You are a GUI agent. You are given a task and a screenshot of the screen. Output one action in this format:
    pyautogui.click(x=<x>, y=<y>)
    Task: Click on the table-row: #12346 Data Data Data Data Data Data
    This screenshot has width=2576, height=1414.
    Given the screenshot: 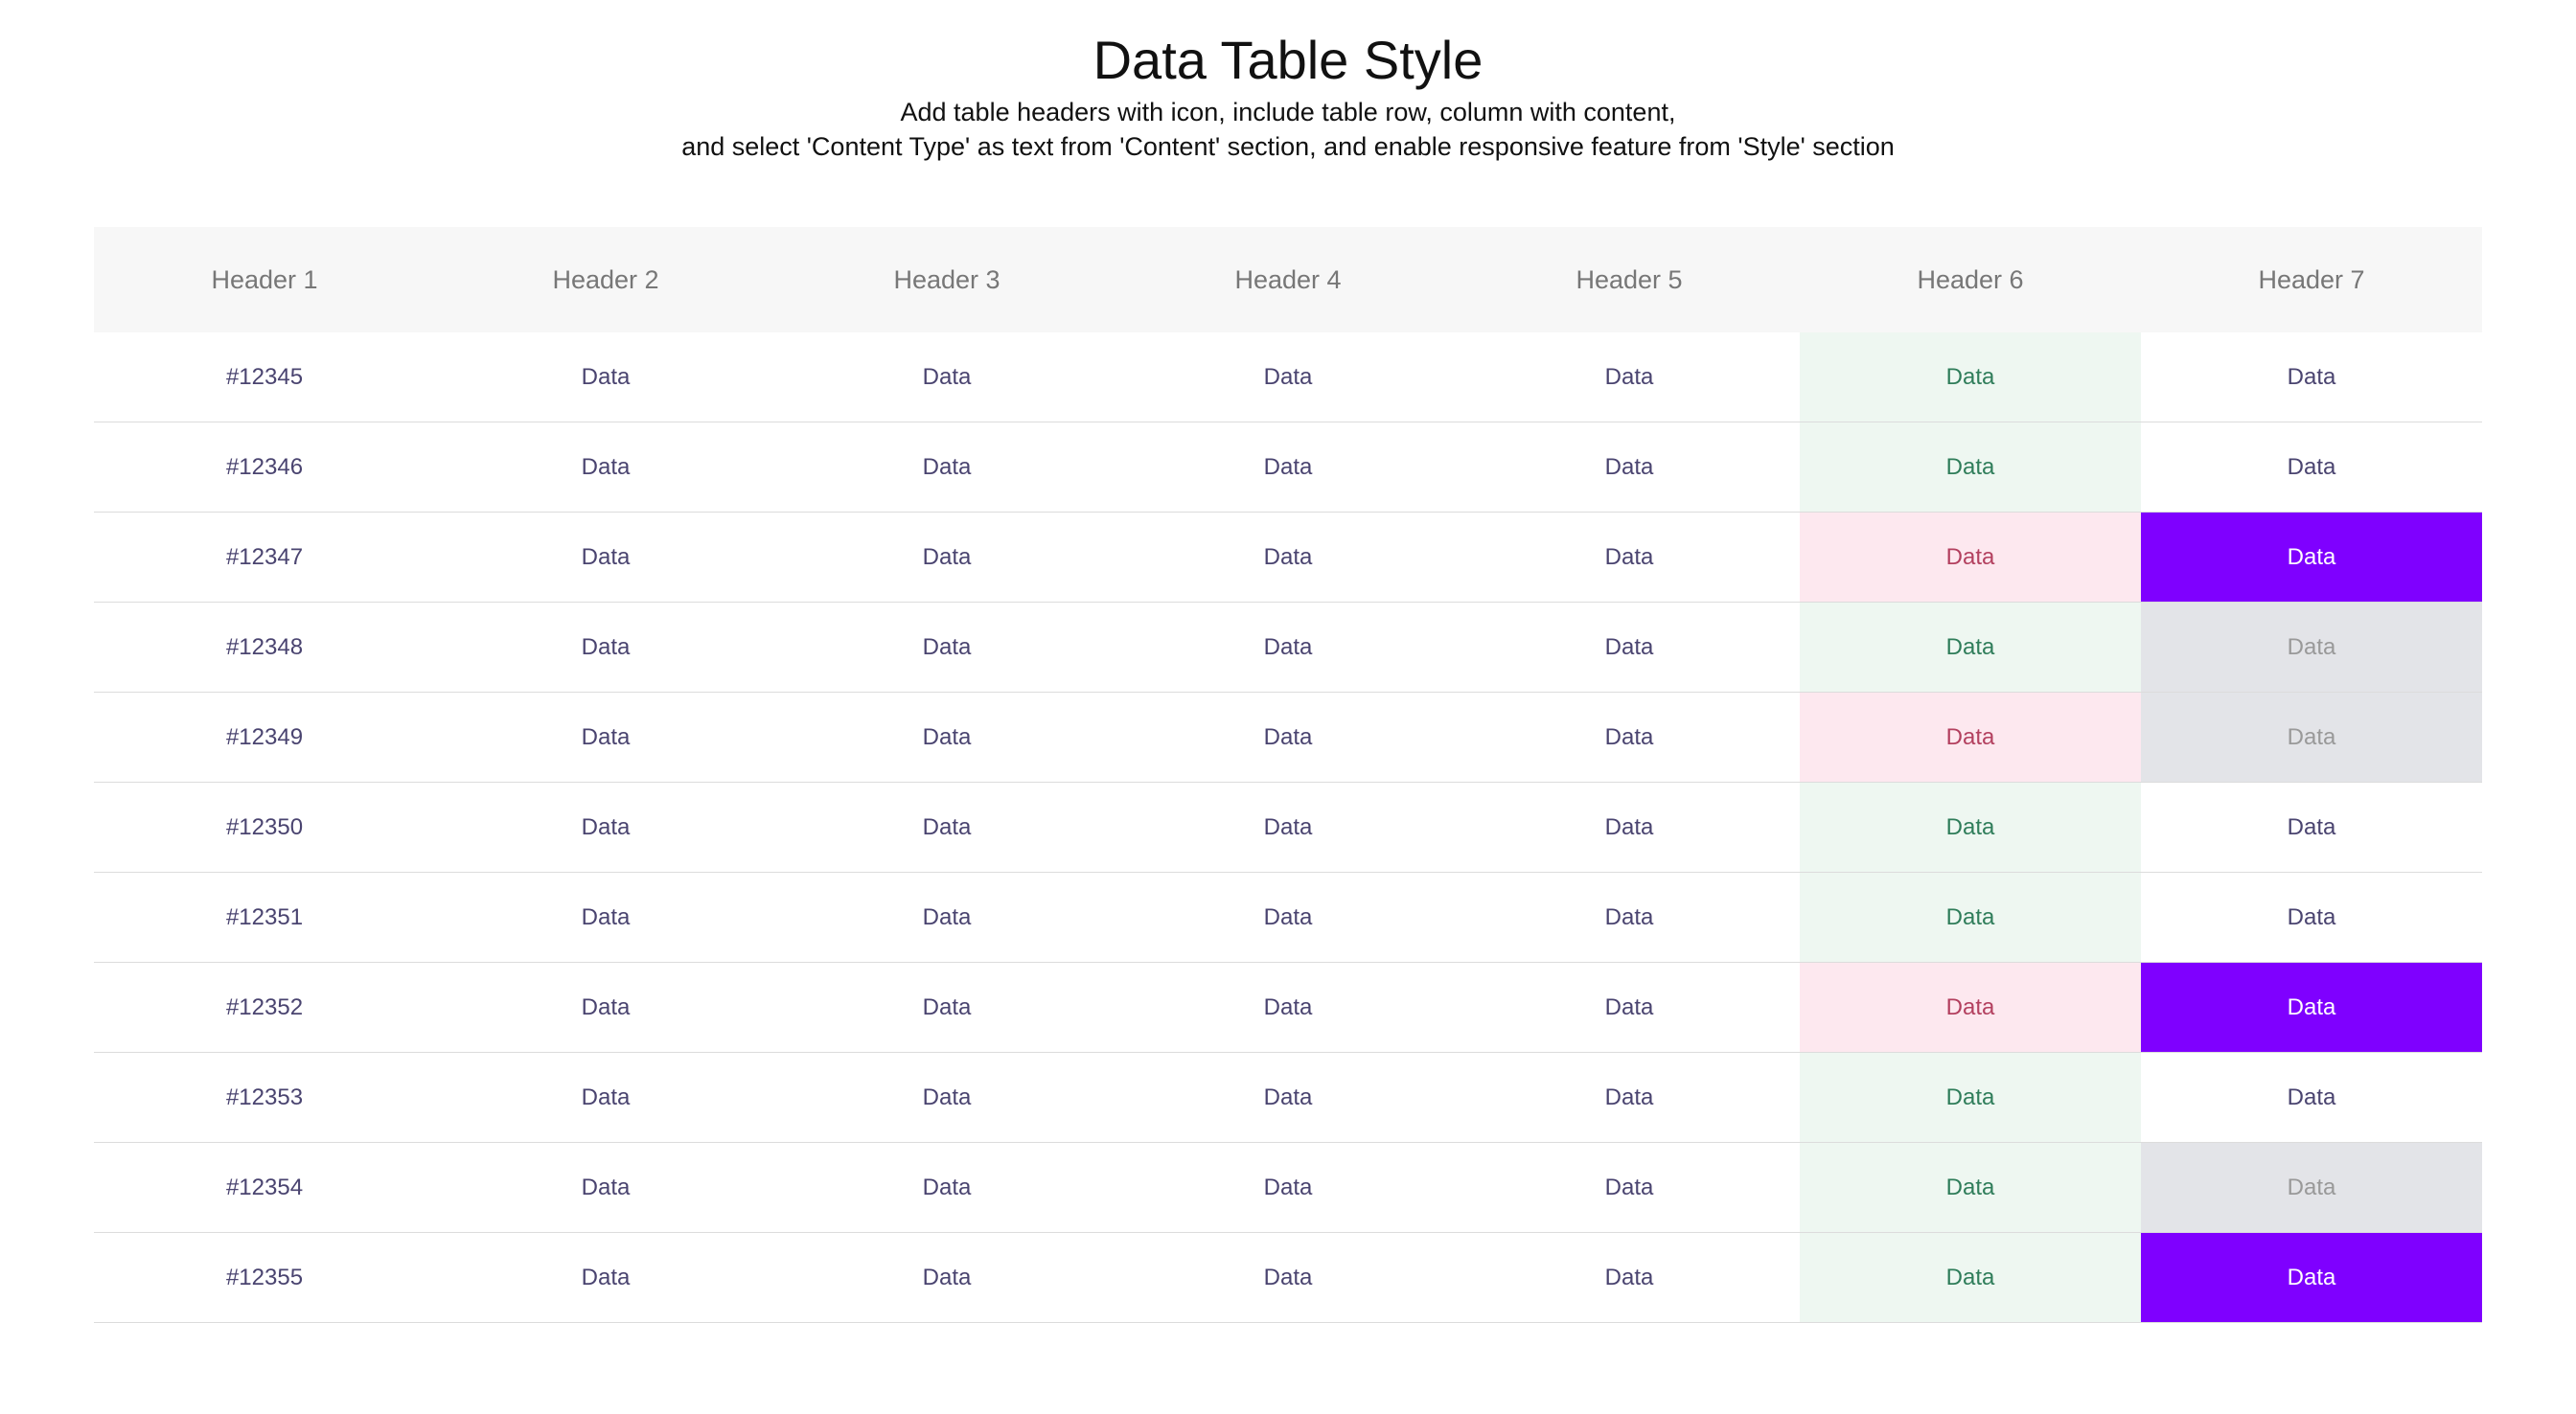 What is the action you would take?
    pyautogui.click(x=1288, y=468)
    